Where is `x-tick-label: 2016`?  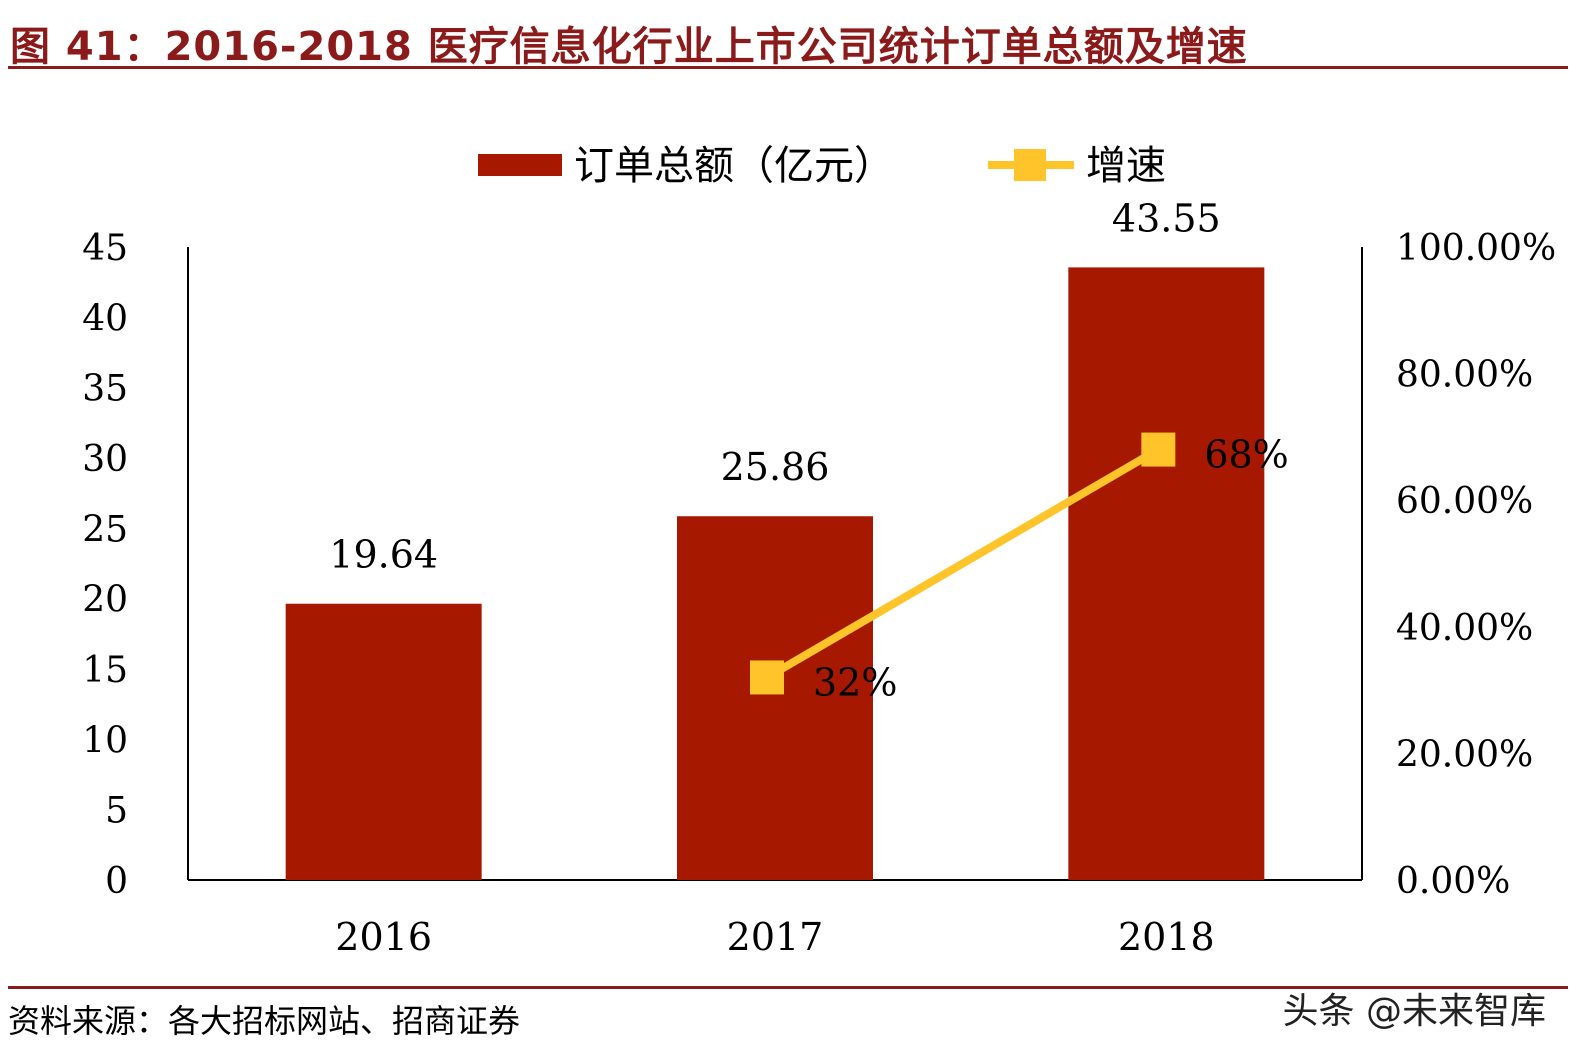 x-tick-label: 2016 is located at coordinates (383, 937).